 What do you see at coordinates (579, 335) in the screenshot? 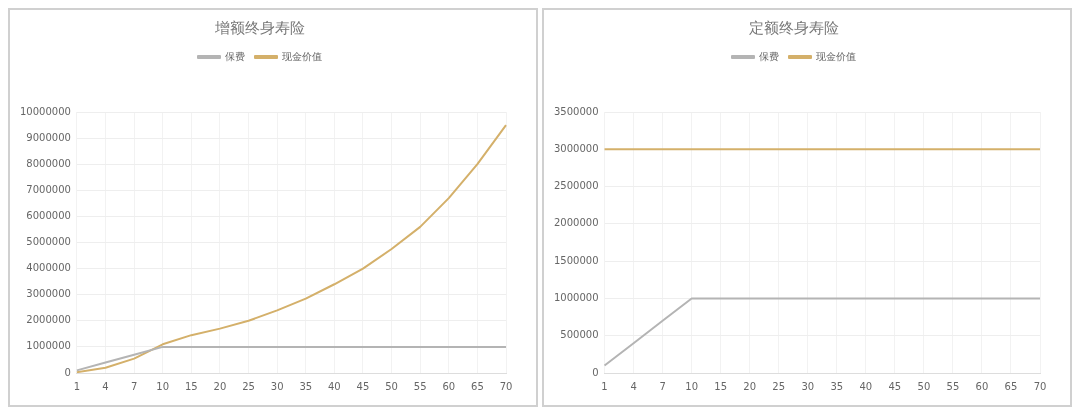
I see `y-tick-label: 500000` at bounding box center [579, 335].